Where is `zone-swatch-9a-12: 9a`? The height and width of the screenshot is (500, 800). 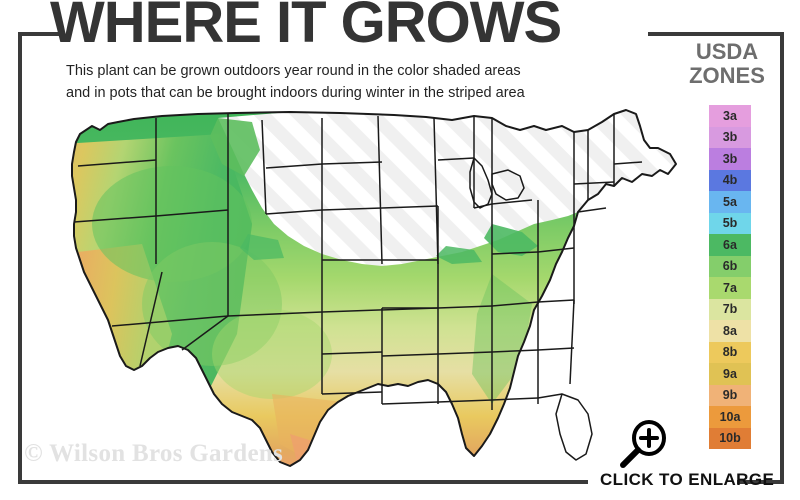 zone-swatch-9a-12: 9a is located at coordinates (730, 374).